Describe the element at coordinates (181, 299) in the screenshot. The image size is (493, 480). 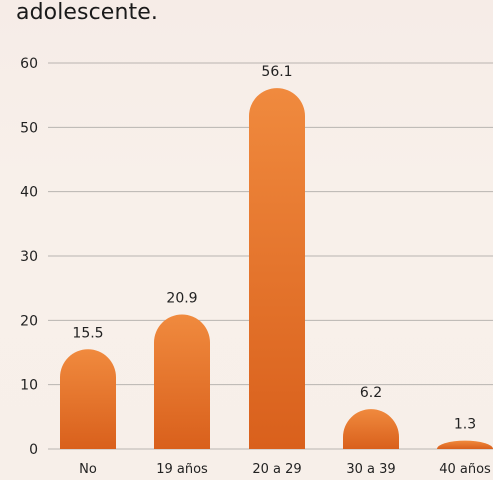
I see `data-label-2: 20.9` at that location.